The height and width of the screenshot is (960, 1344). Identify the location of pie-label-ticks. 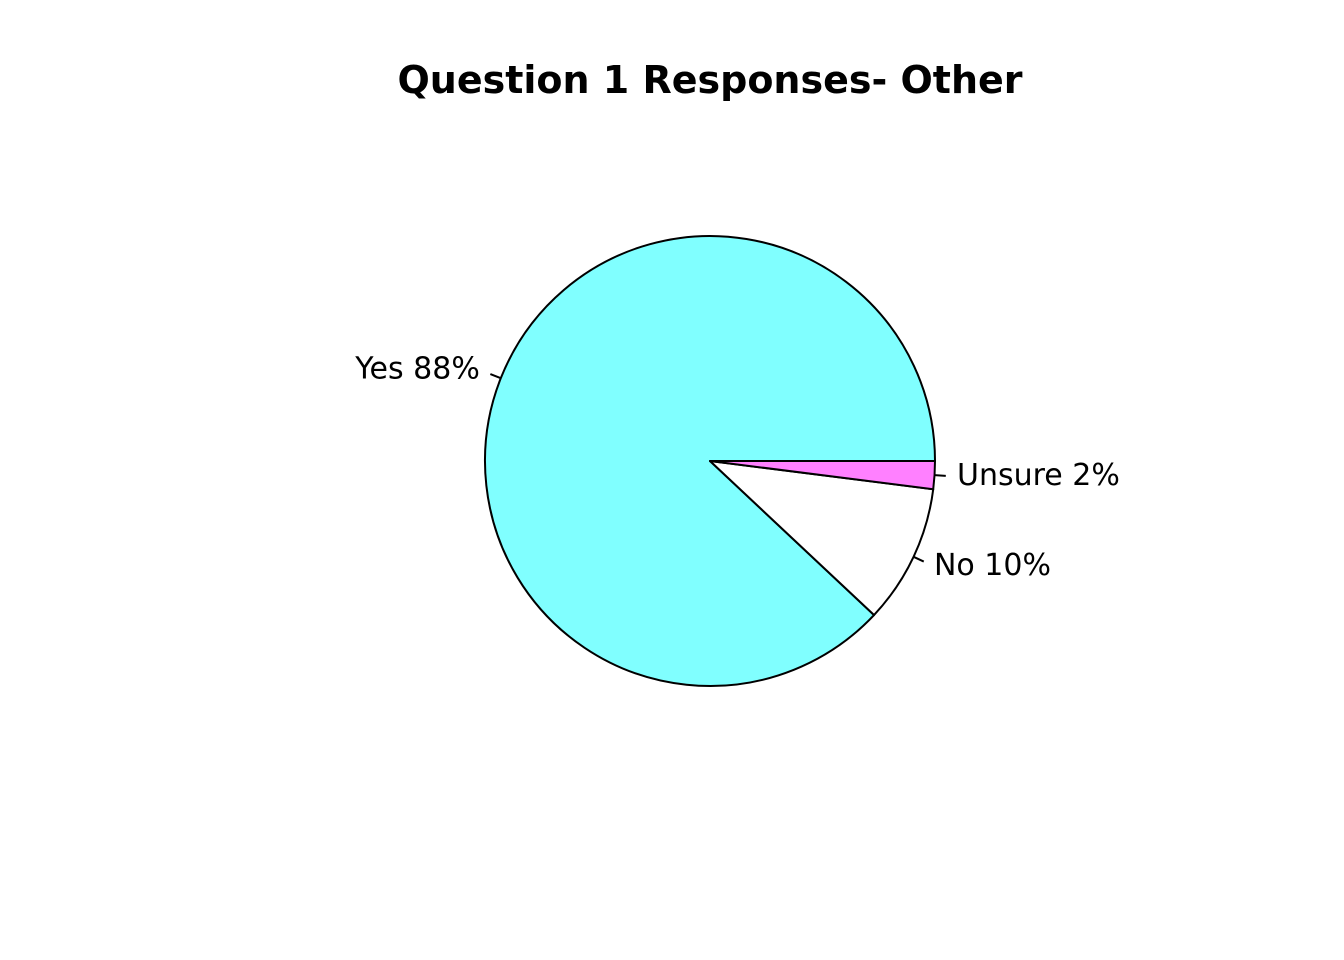
(717, 468).